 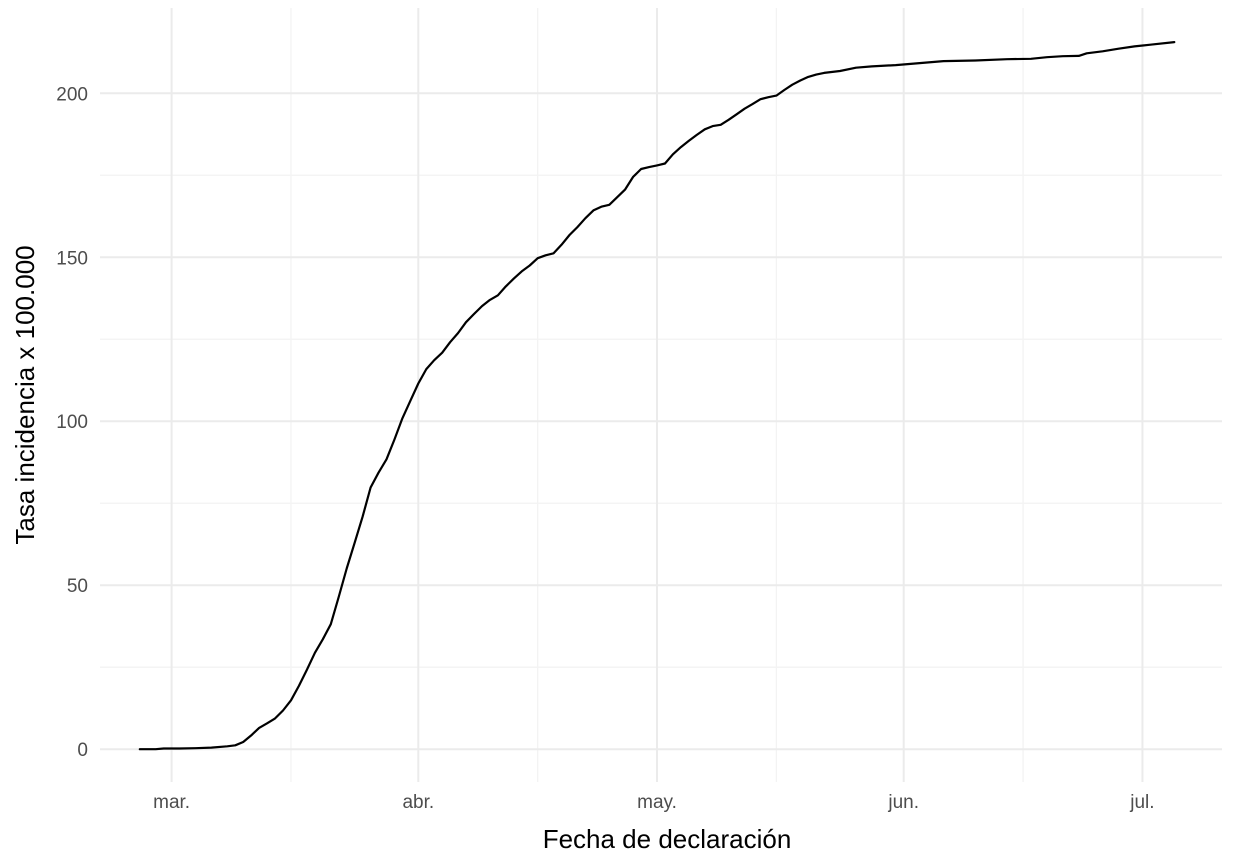 What do you see at coordinates (171, 802) in the screenshot?
I see `x-tick-label: mar.` at bounding box center [171, 802].